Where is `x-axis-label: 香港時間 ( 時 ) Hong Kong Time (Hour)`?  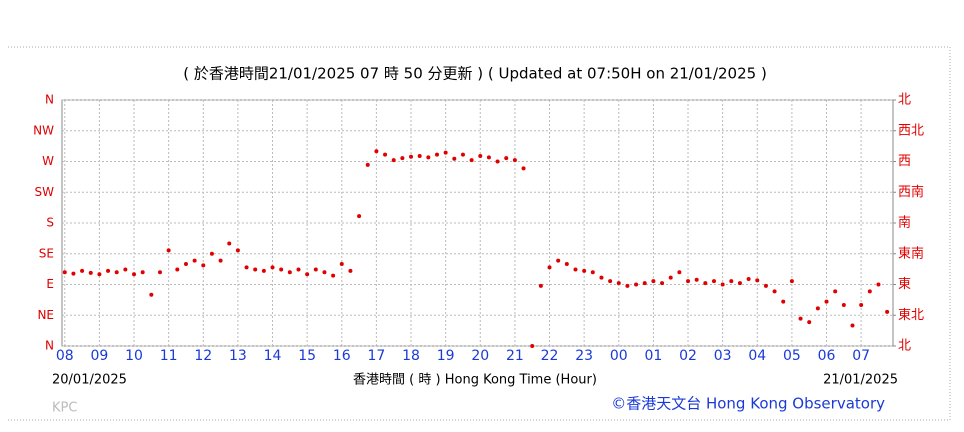
x-axis-label: 香港時間 ( 時 ) Hong Kong Time (Hour) is located at coordinates (475, 380).